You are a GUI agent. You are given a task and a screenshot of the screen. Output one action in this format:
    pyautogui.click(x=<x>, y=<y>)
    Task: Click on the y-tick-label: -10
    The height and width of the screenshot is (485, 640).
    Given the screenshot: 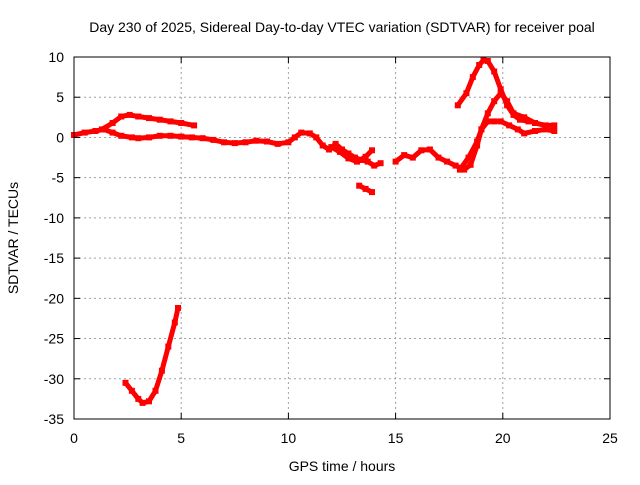 What is the action you would take?
    pyautogui.click(x=54, y=218)
    